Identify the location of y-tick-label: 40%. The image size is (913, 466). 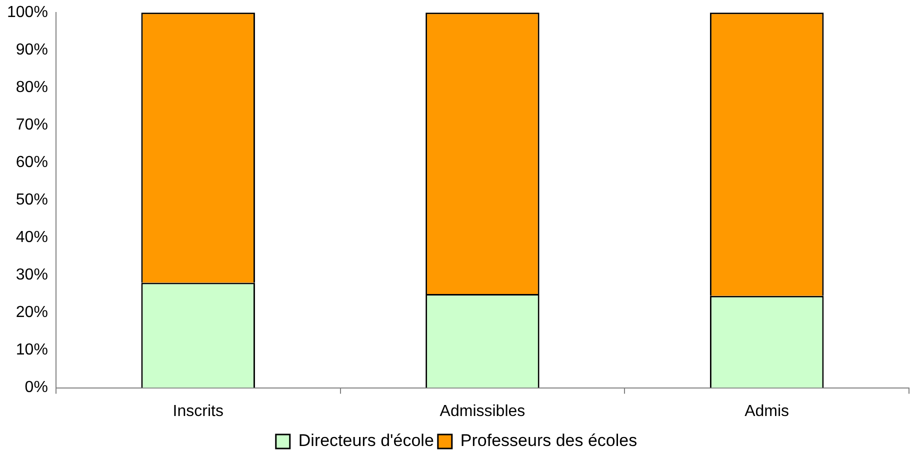
(32, 237).